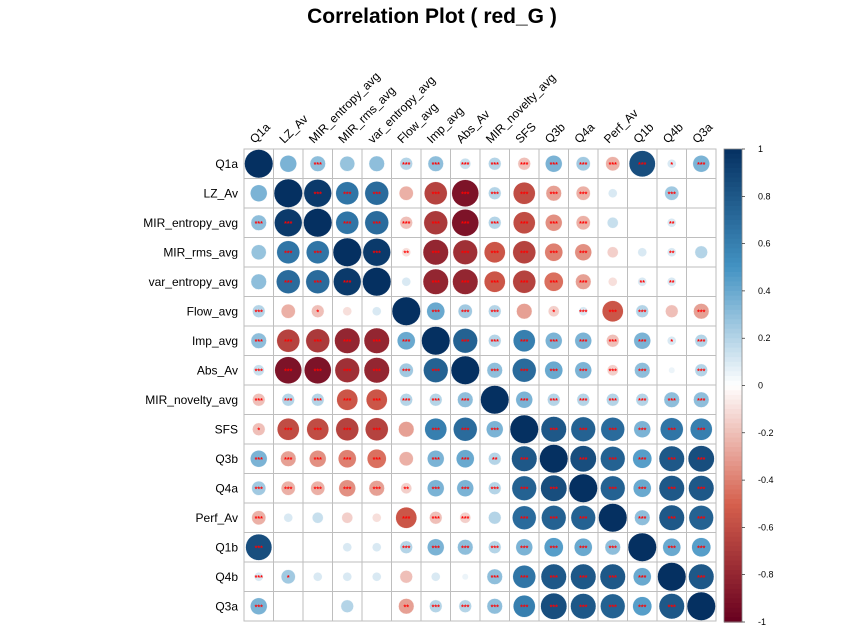 The width and height of the screenshot is (865, 636). What do you see at coordinates (259, 224) in the screenshot?
I see `sig-MIR_entropy_avg-Q1a: ***` at bounding box center [259, 224].